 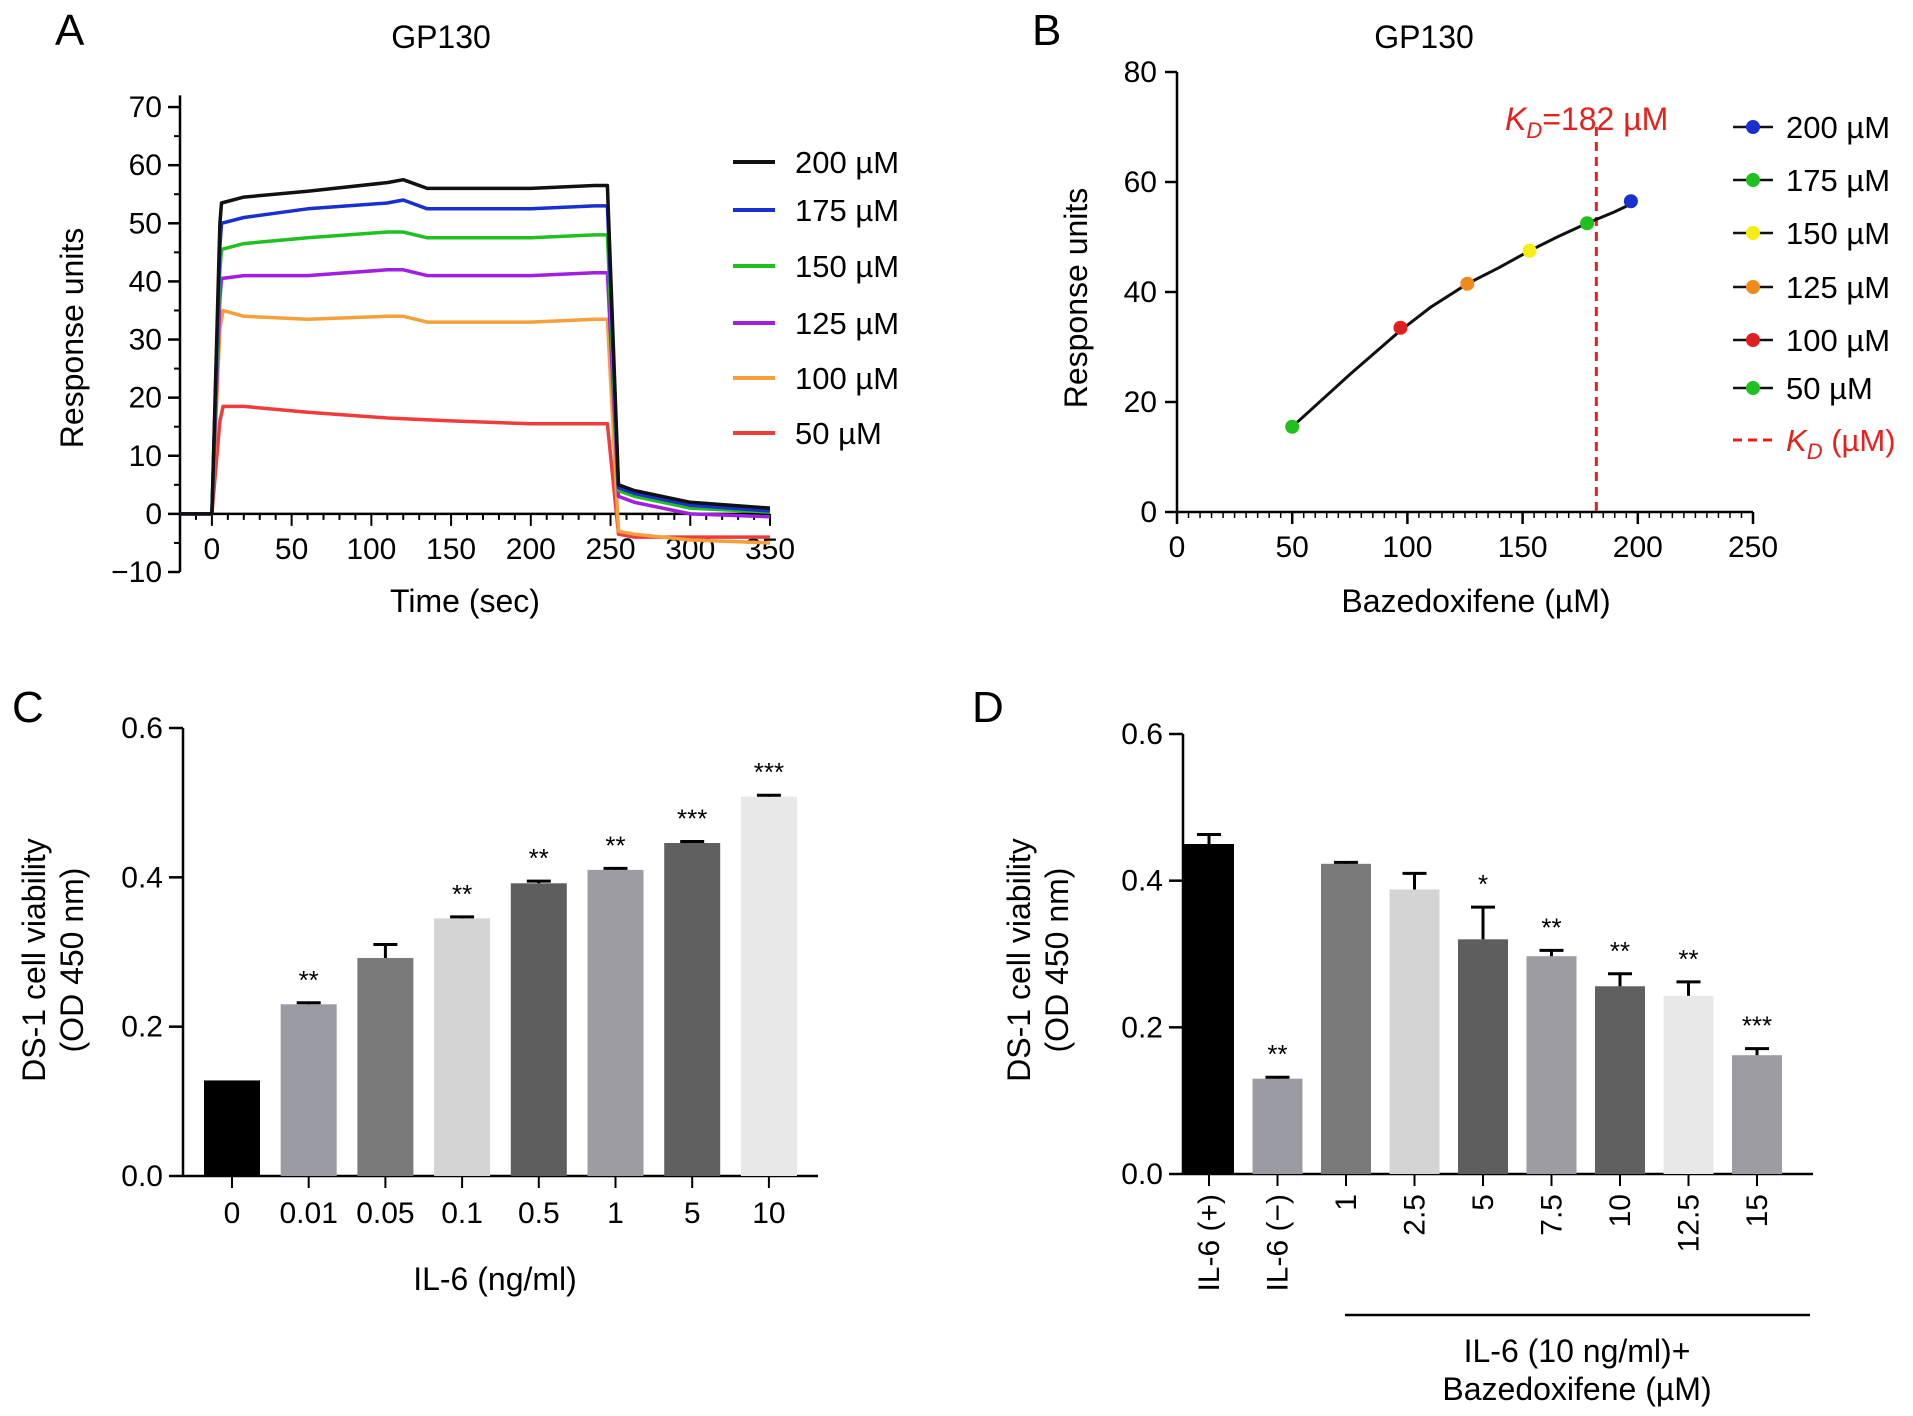 What do you see at coordinates (1516, 119) in the screenshot?
I see `kd-annotation-symbol: K` at bounding box center [1516, 119].